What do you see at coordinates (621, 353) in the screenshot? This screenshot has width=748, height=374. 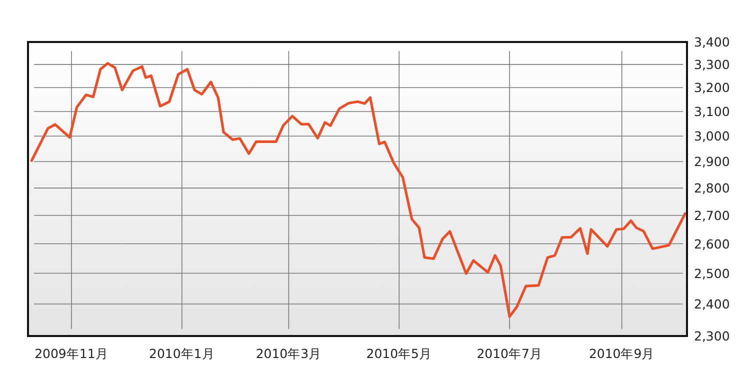 I see `x-tick-label: 2010年9月` at bounding box center [621, 353].